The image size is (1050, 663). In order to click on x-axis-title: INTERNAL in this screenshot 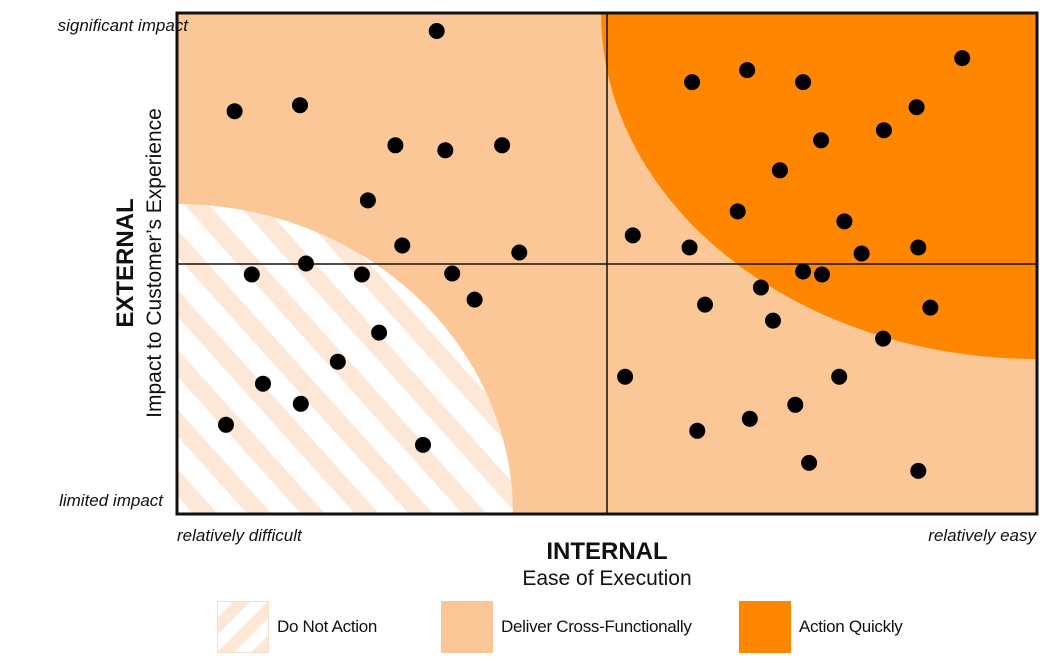, I will do `click(607, 551)`.